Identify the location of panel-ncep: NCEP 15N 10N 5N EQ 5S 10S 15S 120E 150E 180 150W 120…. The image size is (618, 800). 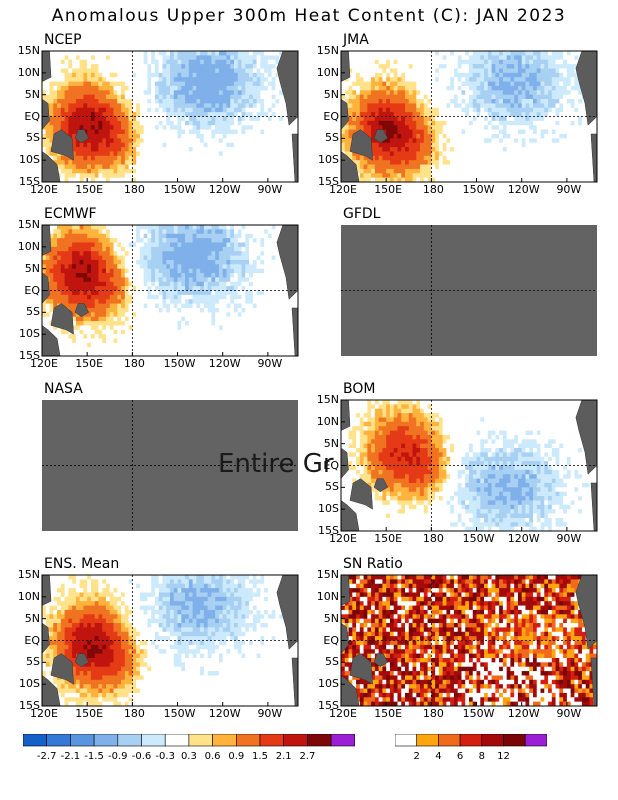
(158, 114).